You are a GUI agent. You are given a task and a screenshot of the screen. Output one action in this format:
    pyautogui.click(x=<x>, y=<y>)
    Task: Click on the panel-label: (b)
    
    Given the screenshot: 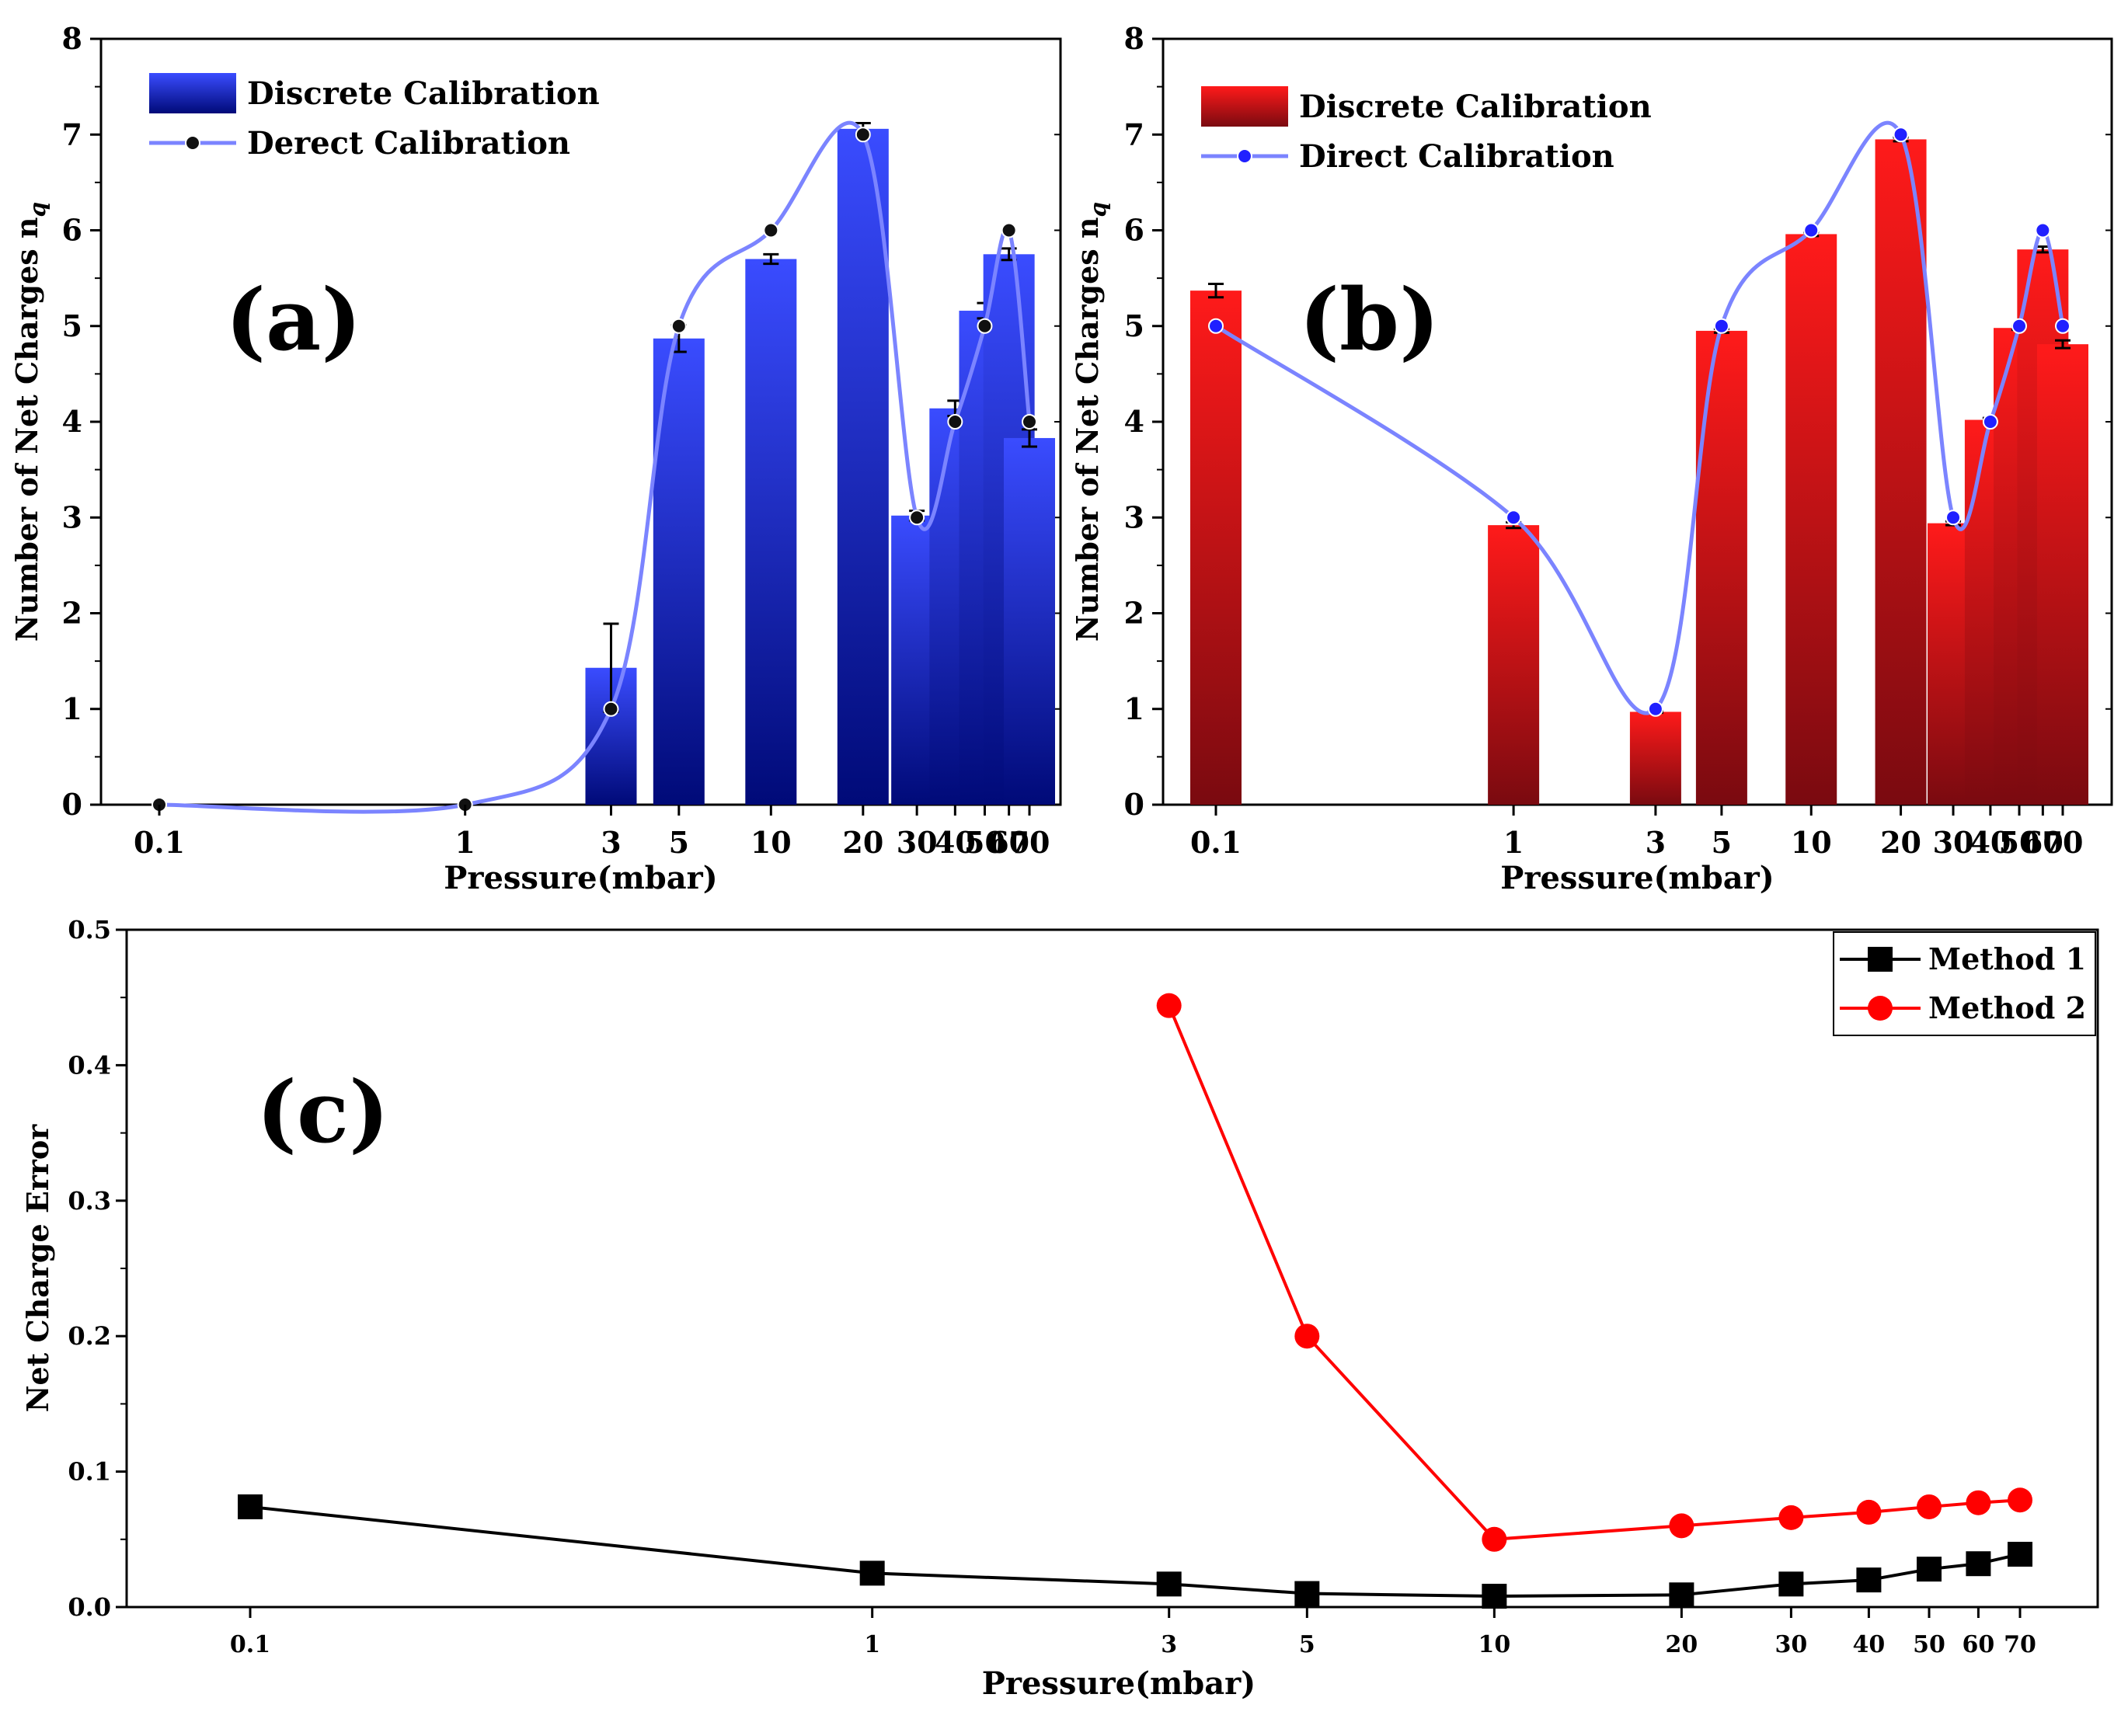 What is the action you would take?
    pyautogui.click(x=1369, y=320)
    